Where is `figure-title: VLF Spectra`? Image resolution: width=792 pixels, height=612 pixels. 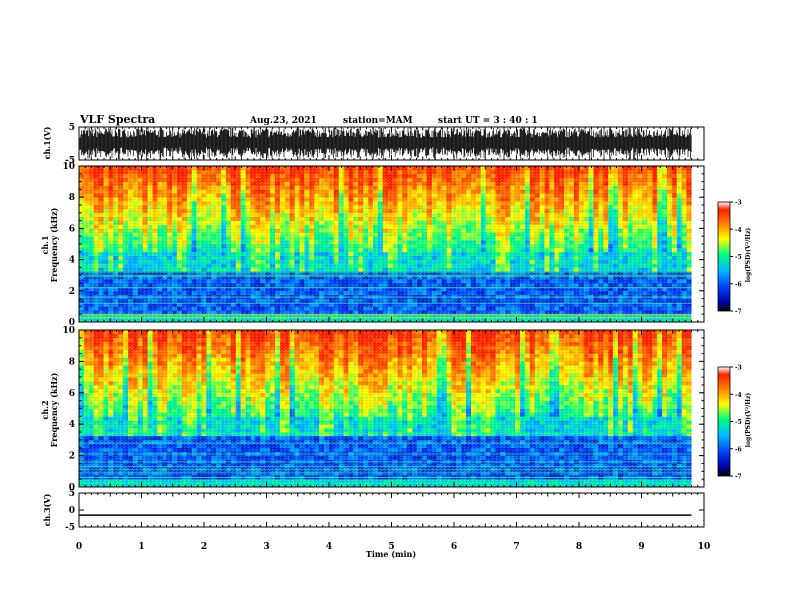
figure-title: VLF Spectra is located at coordinates (117, 119).